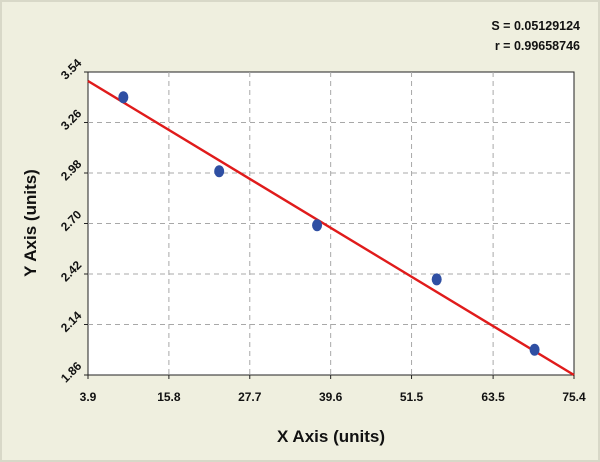 The width and height of the screenshot is (600, 462). What do you see at coordinates (331, 397) in the screenshot?
I see `x-tick-label: 39.6` at bounding box center [331, 397].